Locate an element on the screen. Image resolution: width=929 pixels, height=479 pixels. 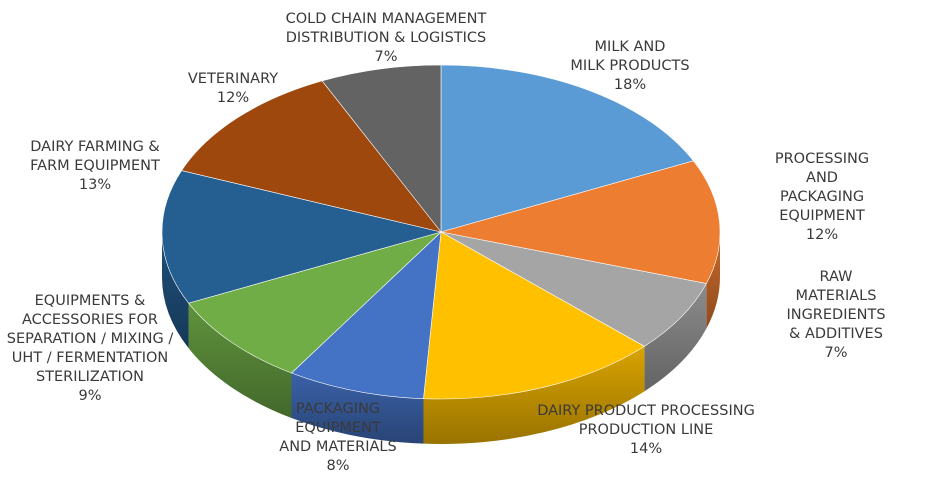
slice-label: PACKAGING EQUIPMENT AND MATERIALS 8% is located at coordinates (337, 438).